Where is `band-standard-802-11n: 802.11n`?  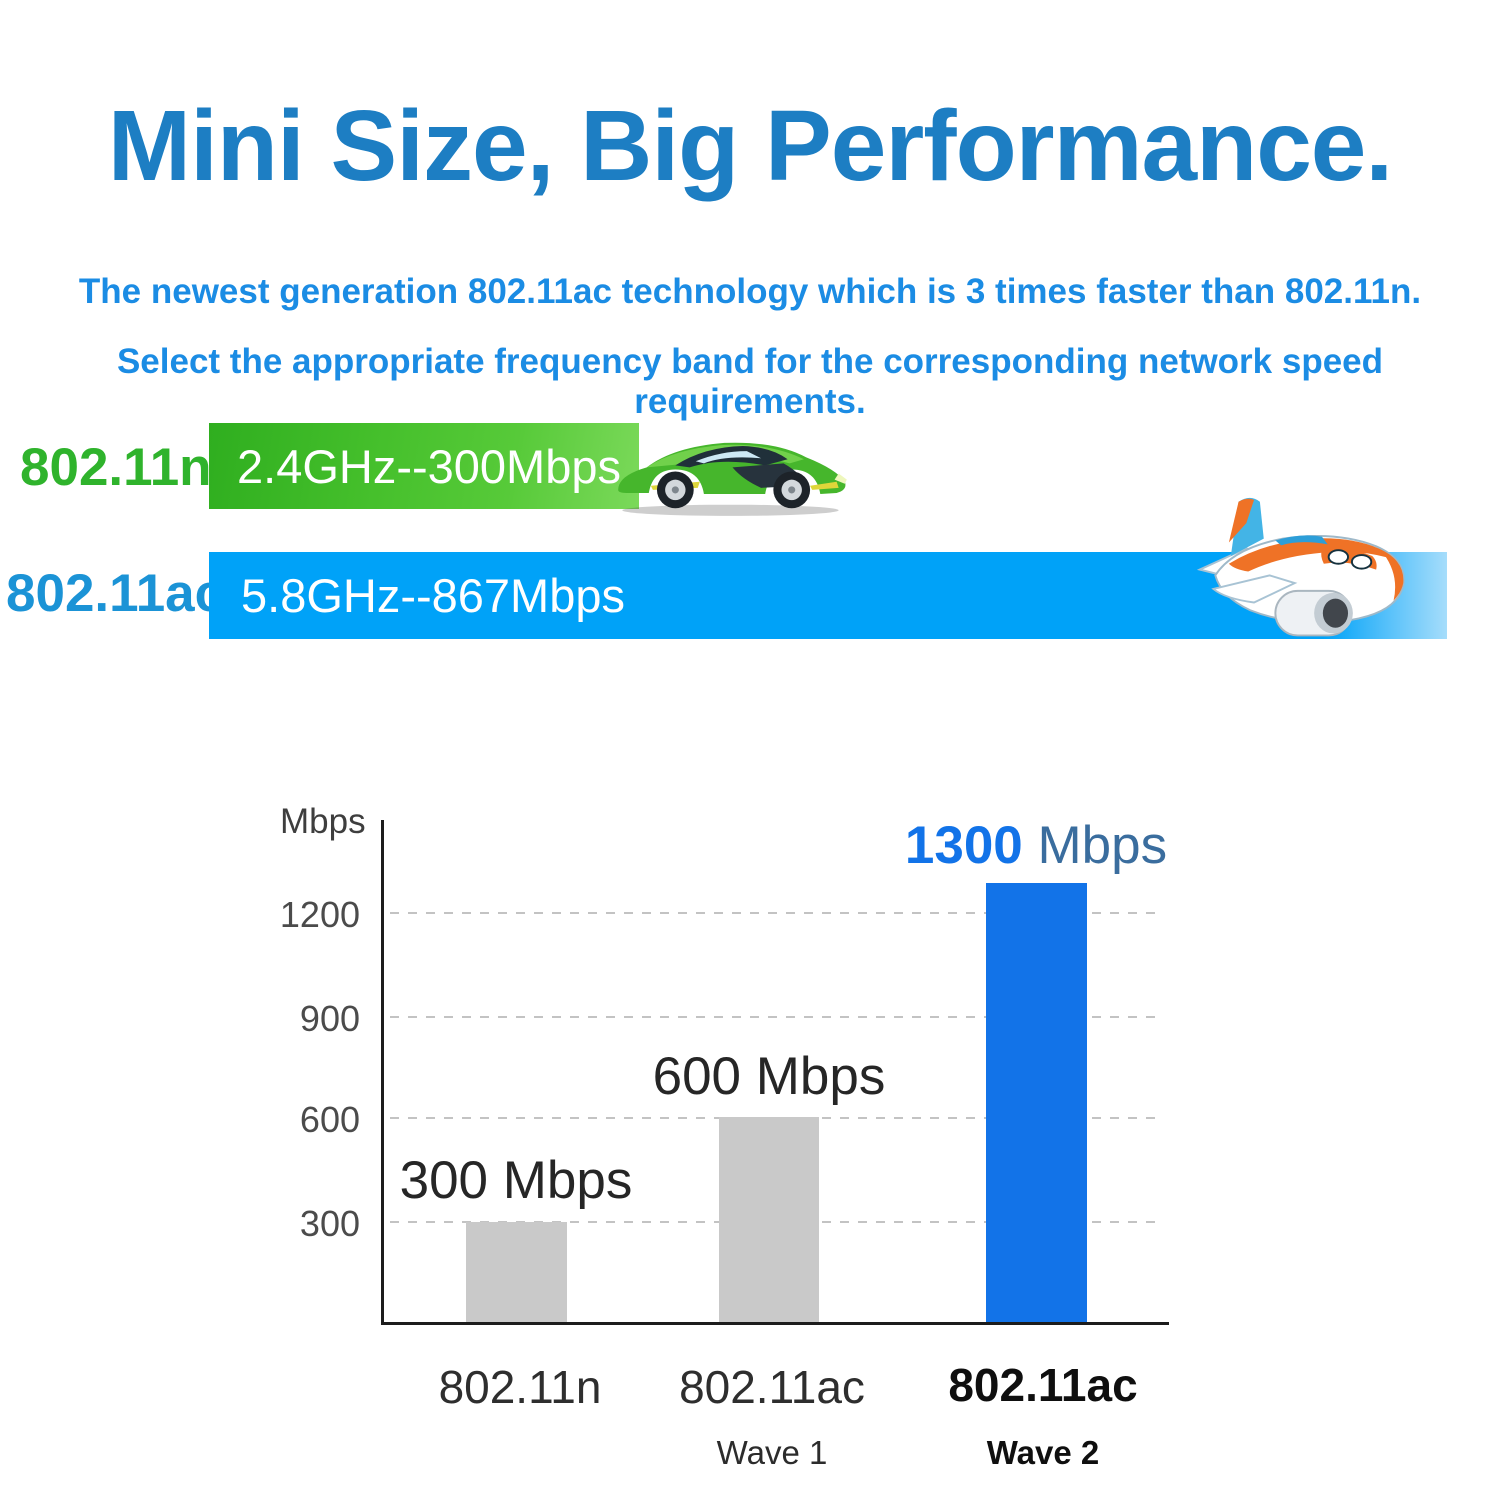
band-standard-802-11n: 802.11n is located at coordinates (116, 467).